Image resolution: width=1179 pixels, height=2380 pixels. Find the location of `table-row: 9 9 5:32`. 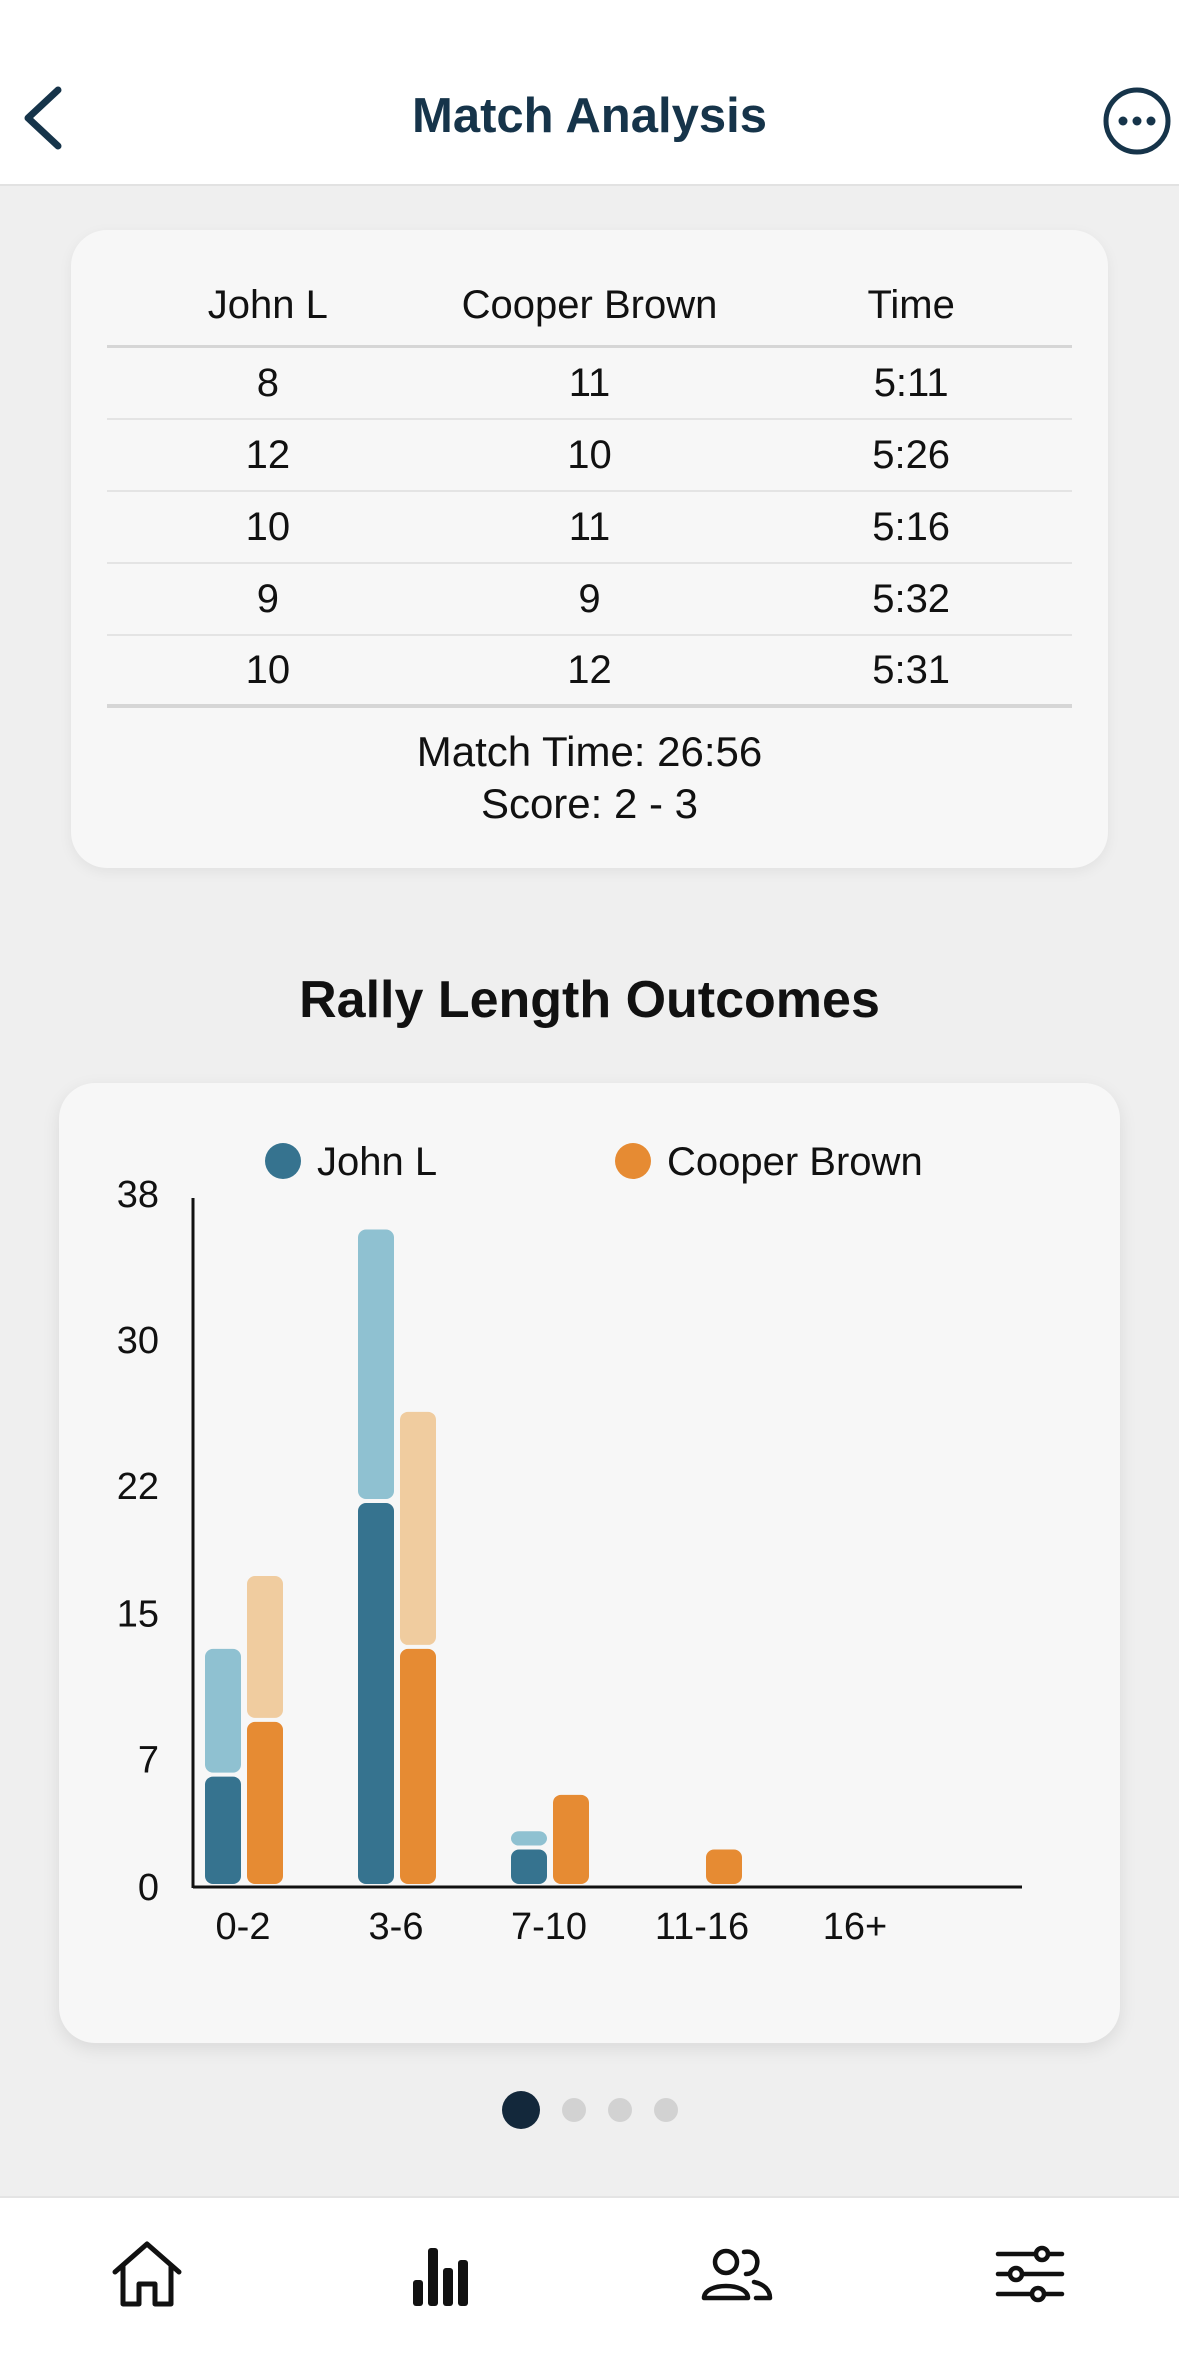

table-row: 9 9 5:32 is located at coordinates (589, 600).